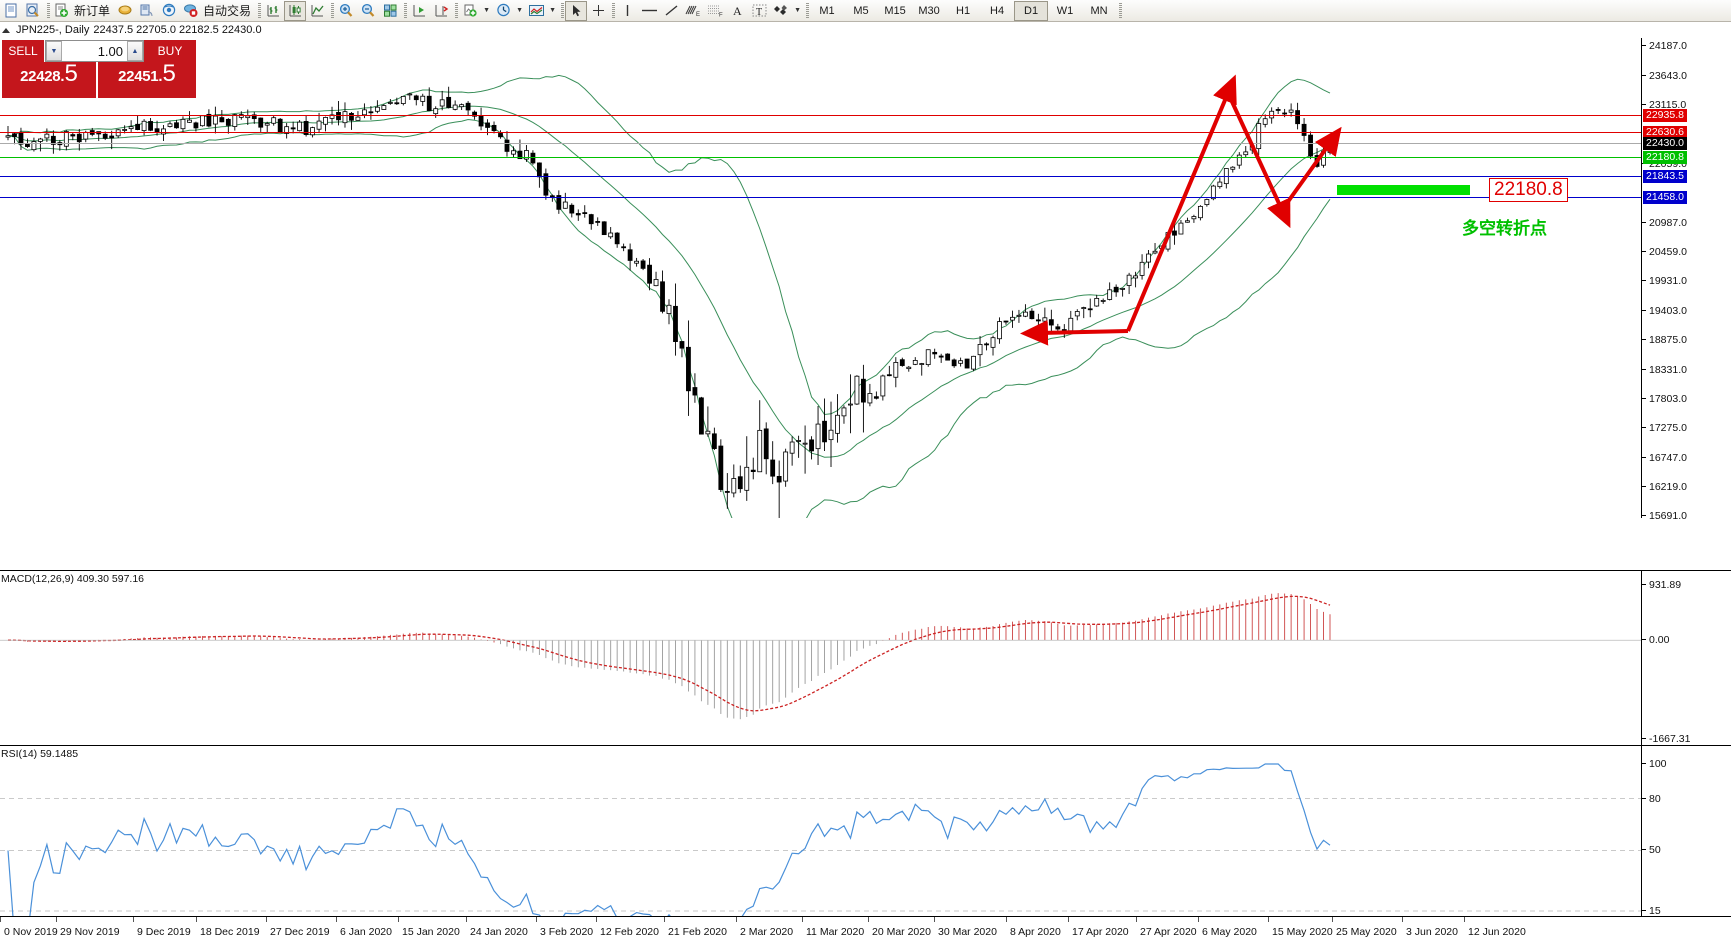 The height and width of the screenshot is (944, 1731). Describe the element at coordinates (1664, 281) in the screenshot. I see `price-tick: 19931.0` at that location.